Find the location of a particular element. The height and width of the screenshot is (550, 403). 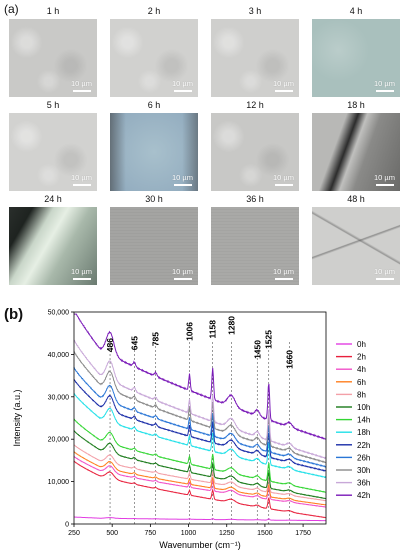

peak-label: 486 is located at coordinates (110, 345).